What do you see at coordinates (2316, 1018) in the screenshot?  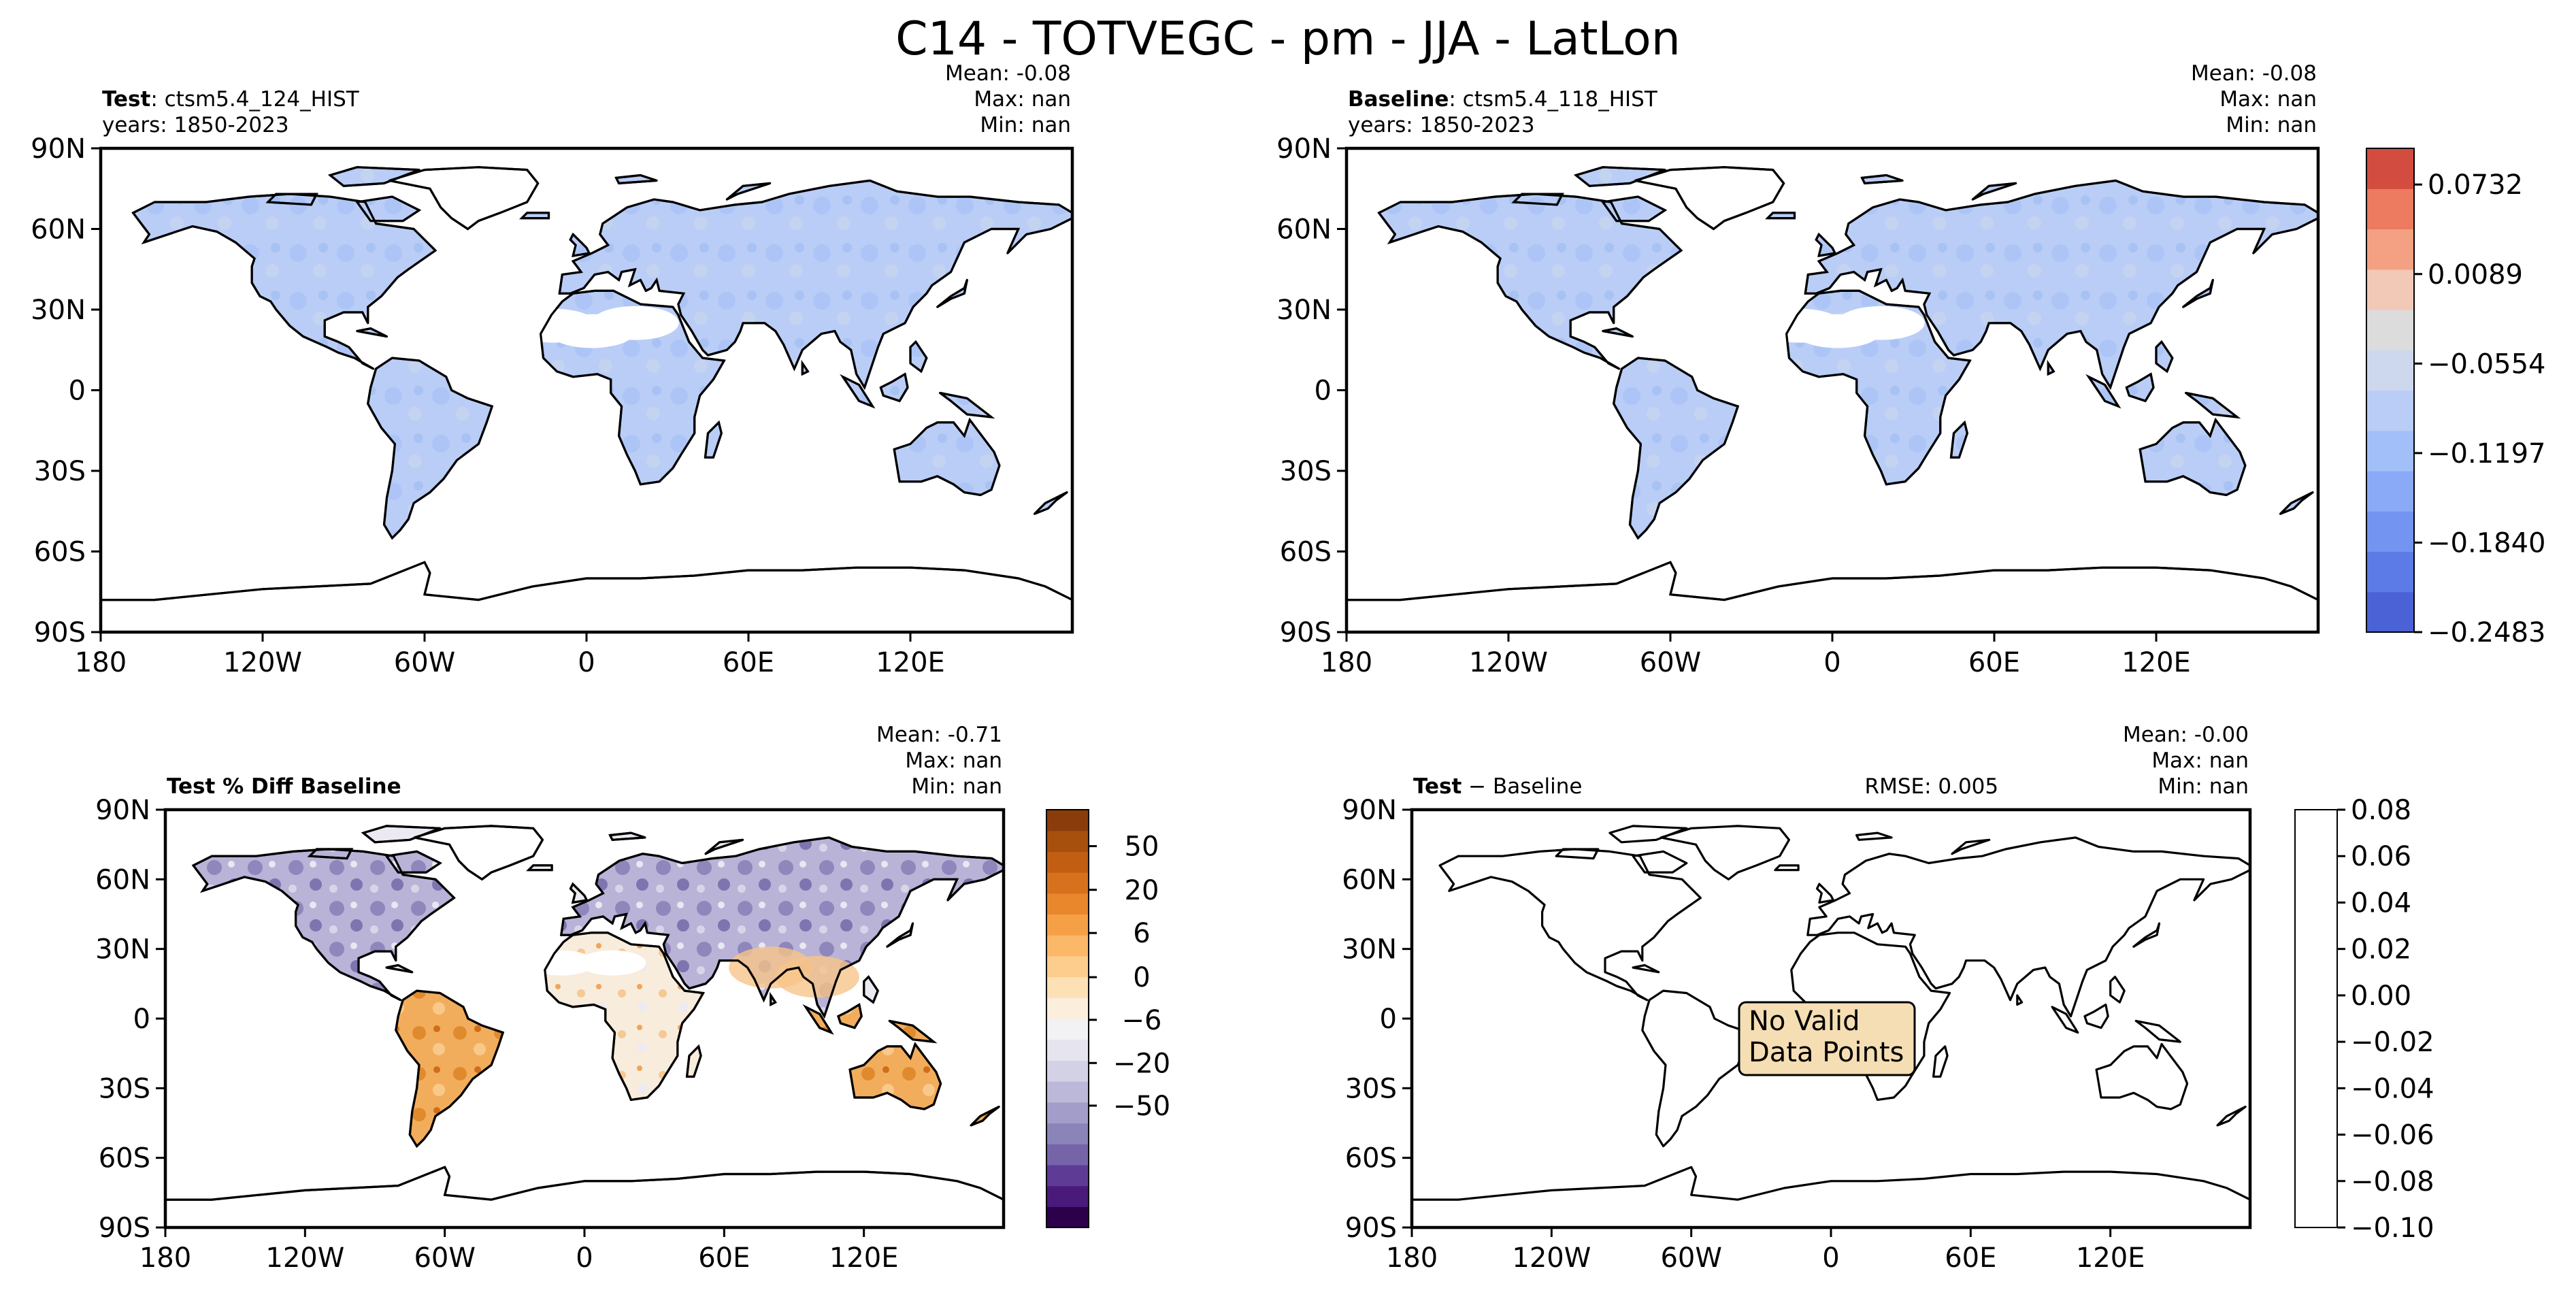 I see `colorbar-frame` at bounding box center [2316, 1018].